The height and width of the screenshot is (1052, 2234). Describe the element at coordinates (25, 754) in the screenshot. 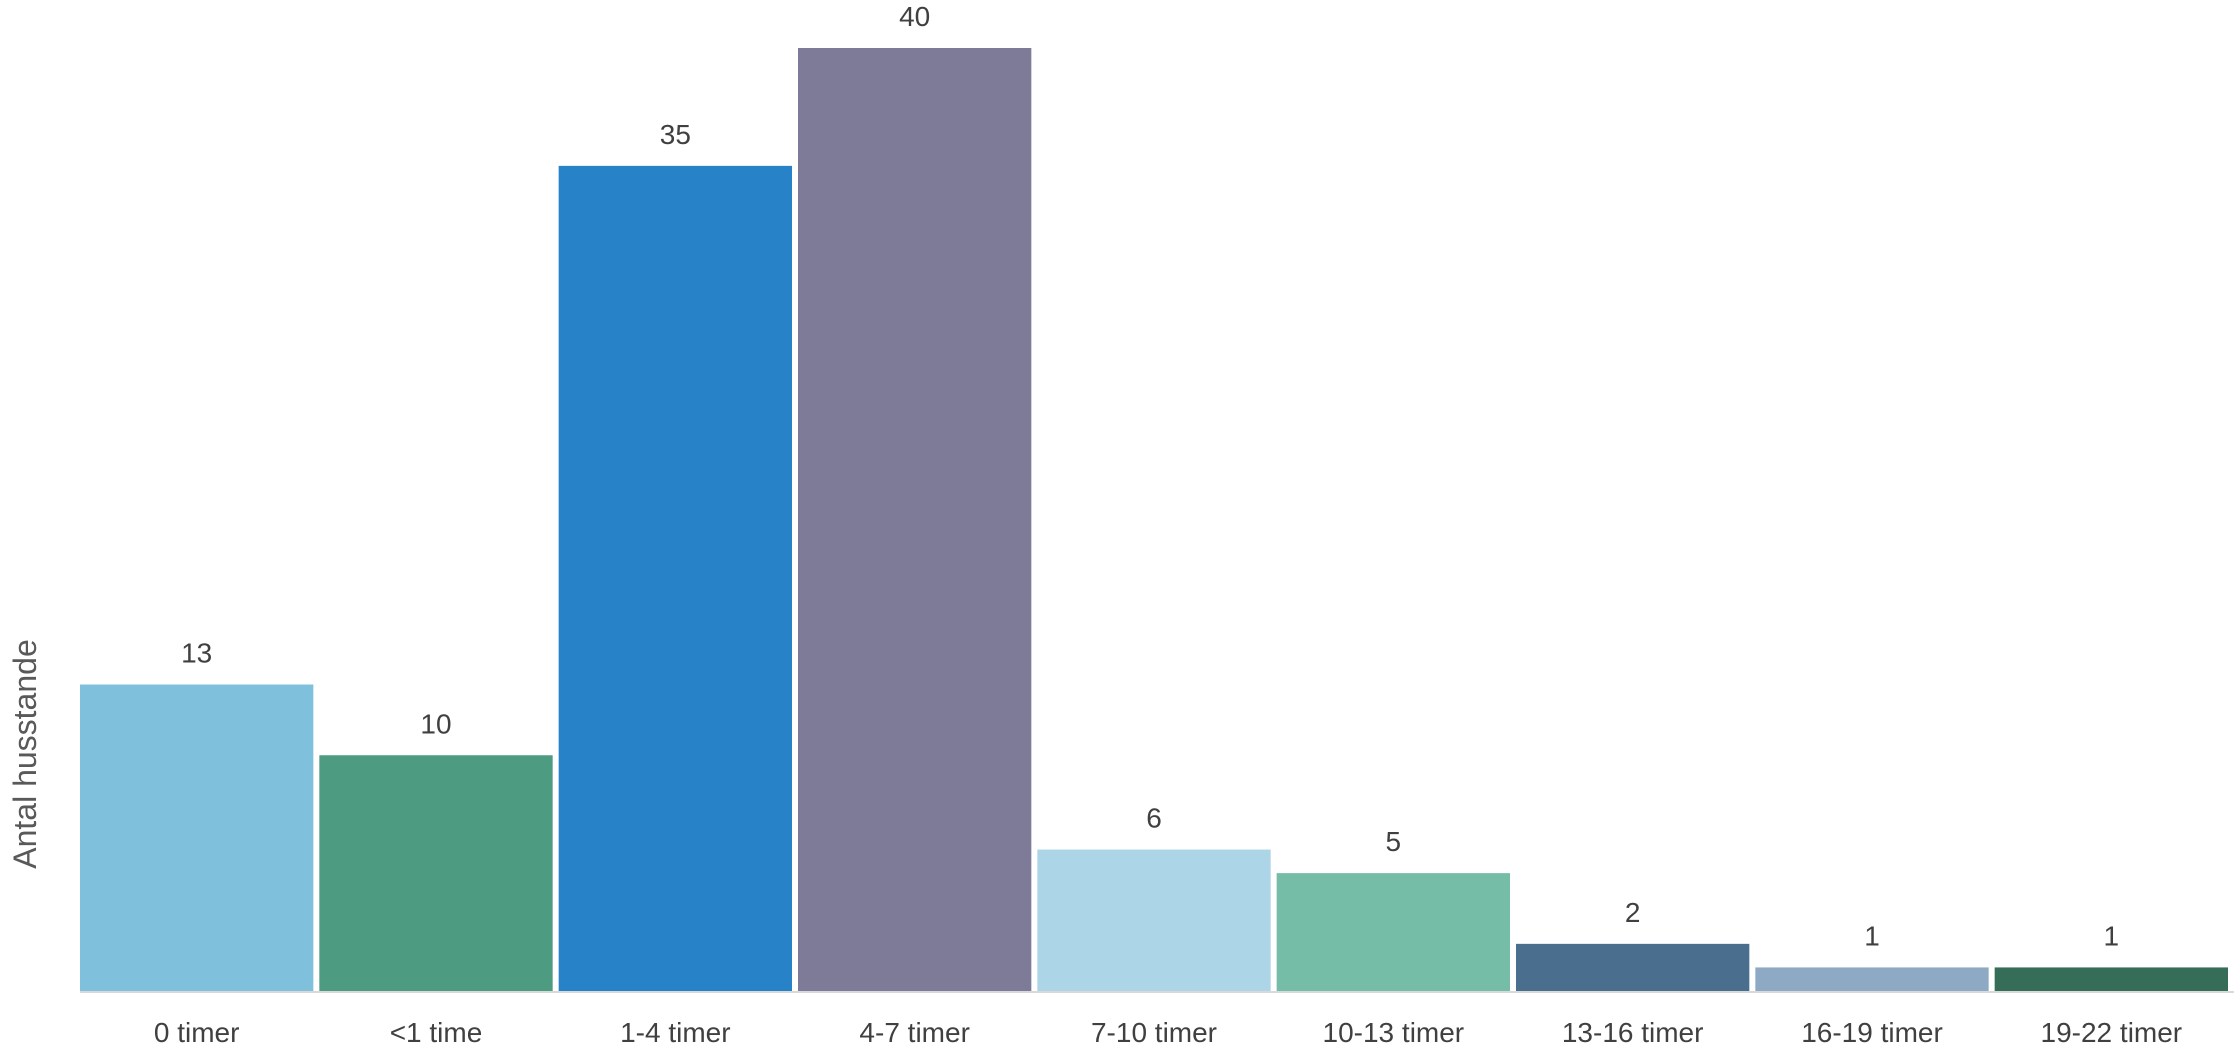

I see `y-axis-title: Antal husstande` at that location.